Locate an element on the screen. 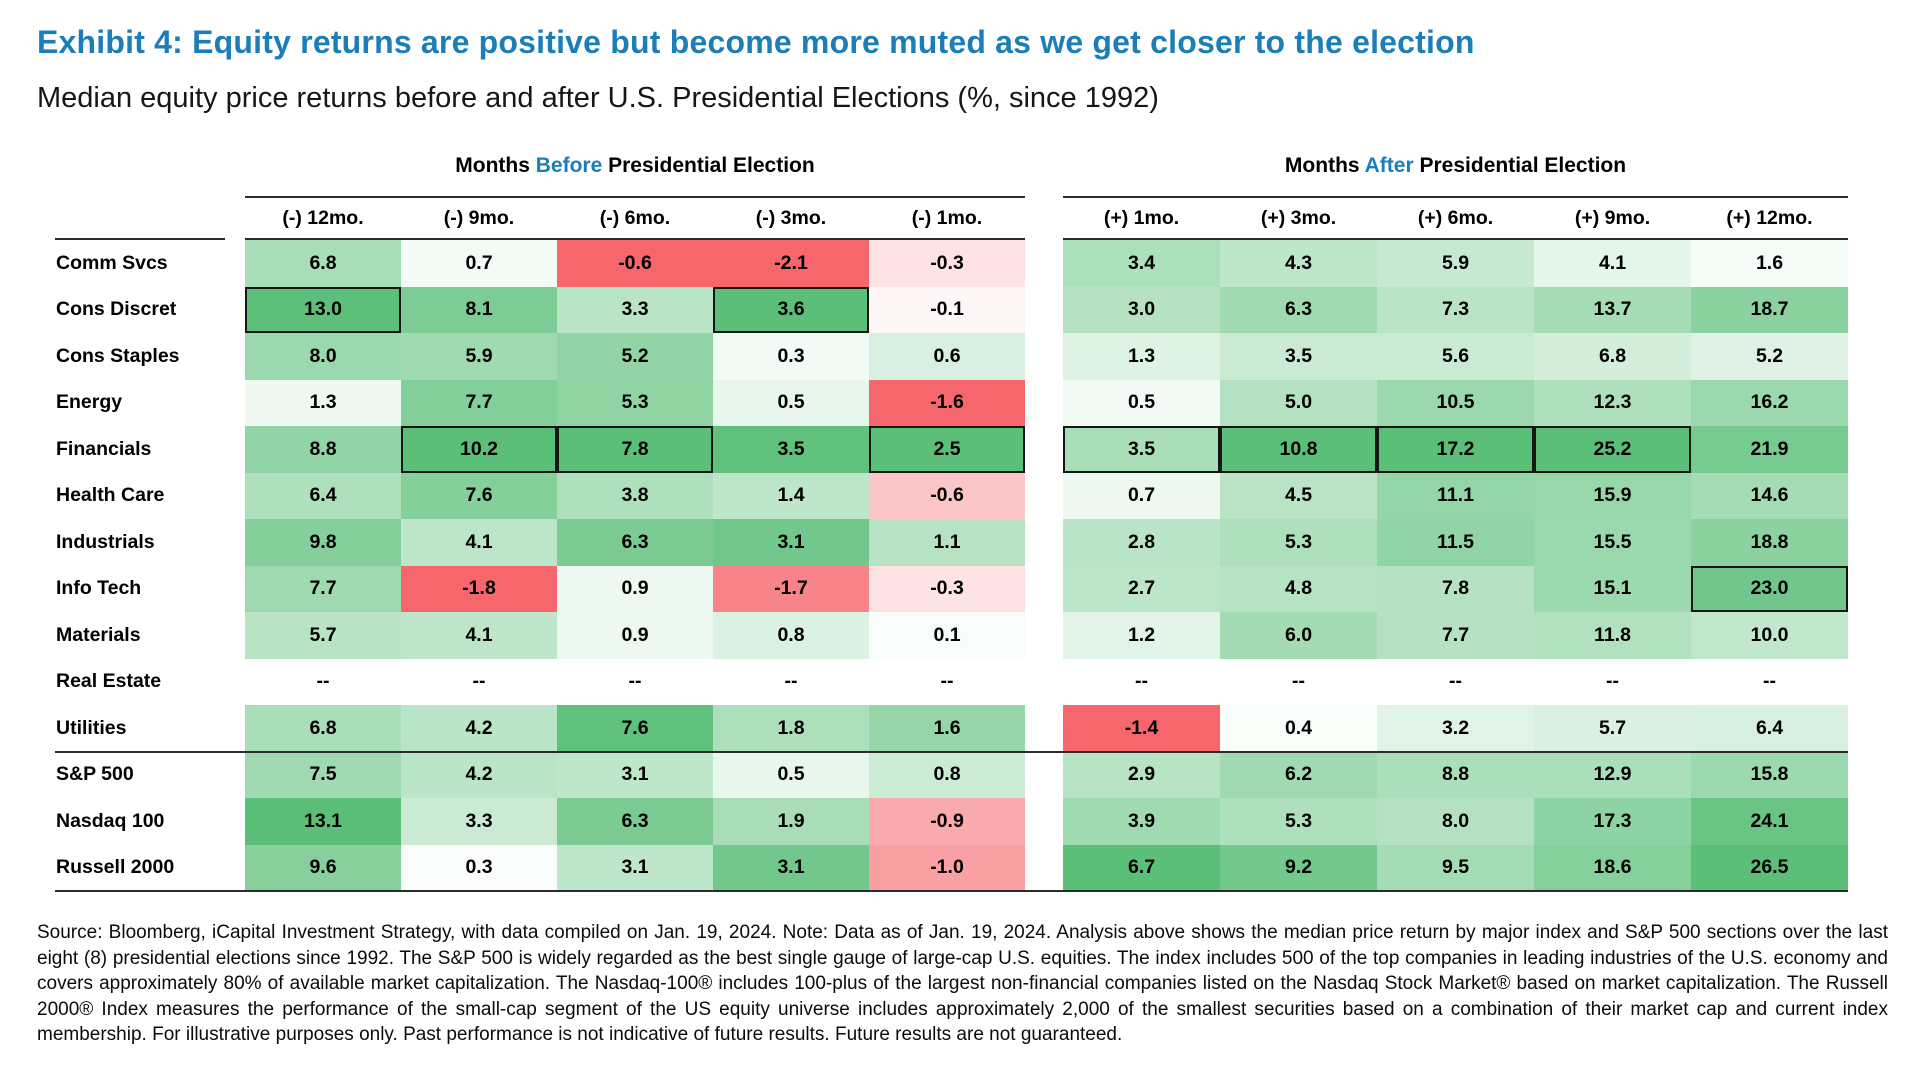 The height and width of the screenshot is (1080, 1920). row-label: Cons Staples is located at coordinates (118, 355).